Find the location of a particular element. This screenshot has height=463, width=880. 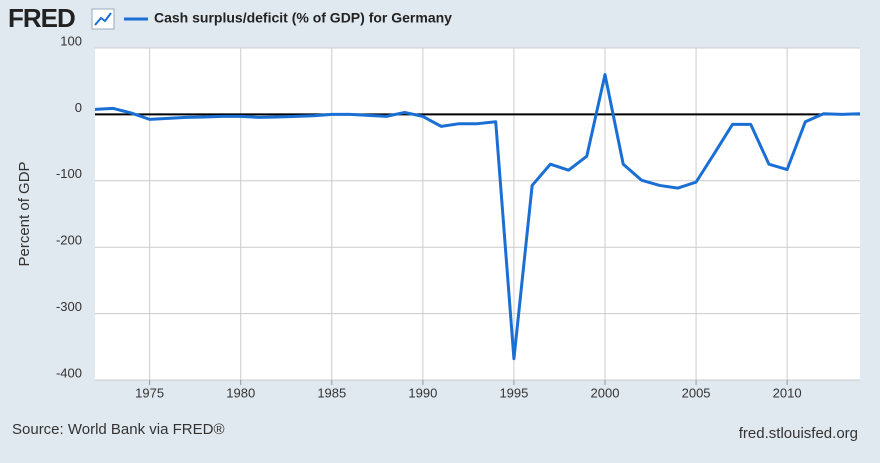

x-tick-label: 1980 is located at coordinates (240, 392).